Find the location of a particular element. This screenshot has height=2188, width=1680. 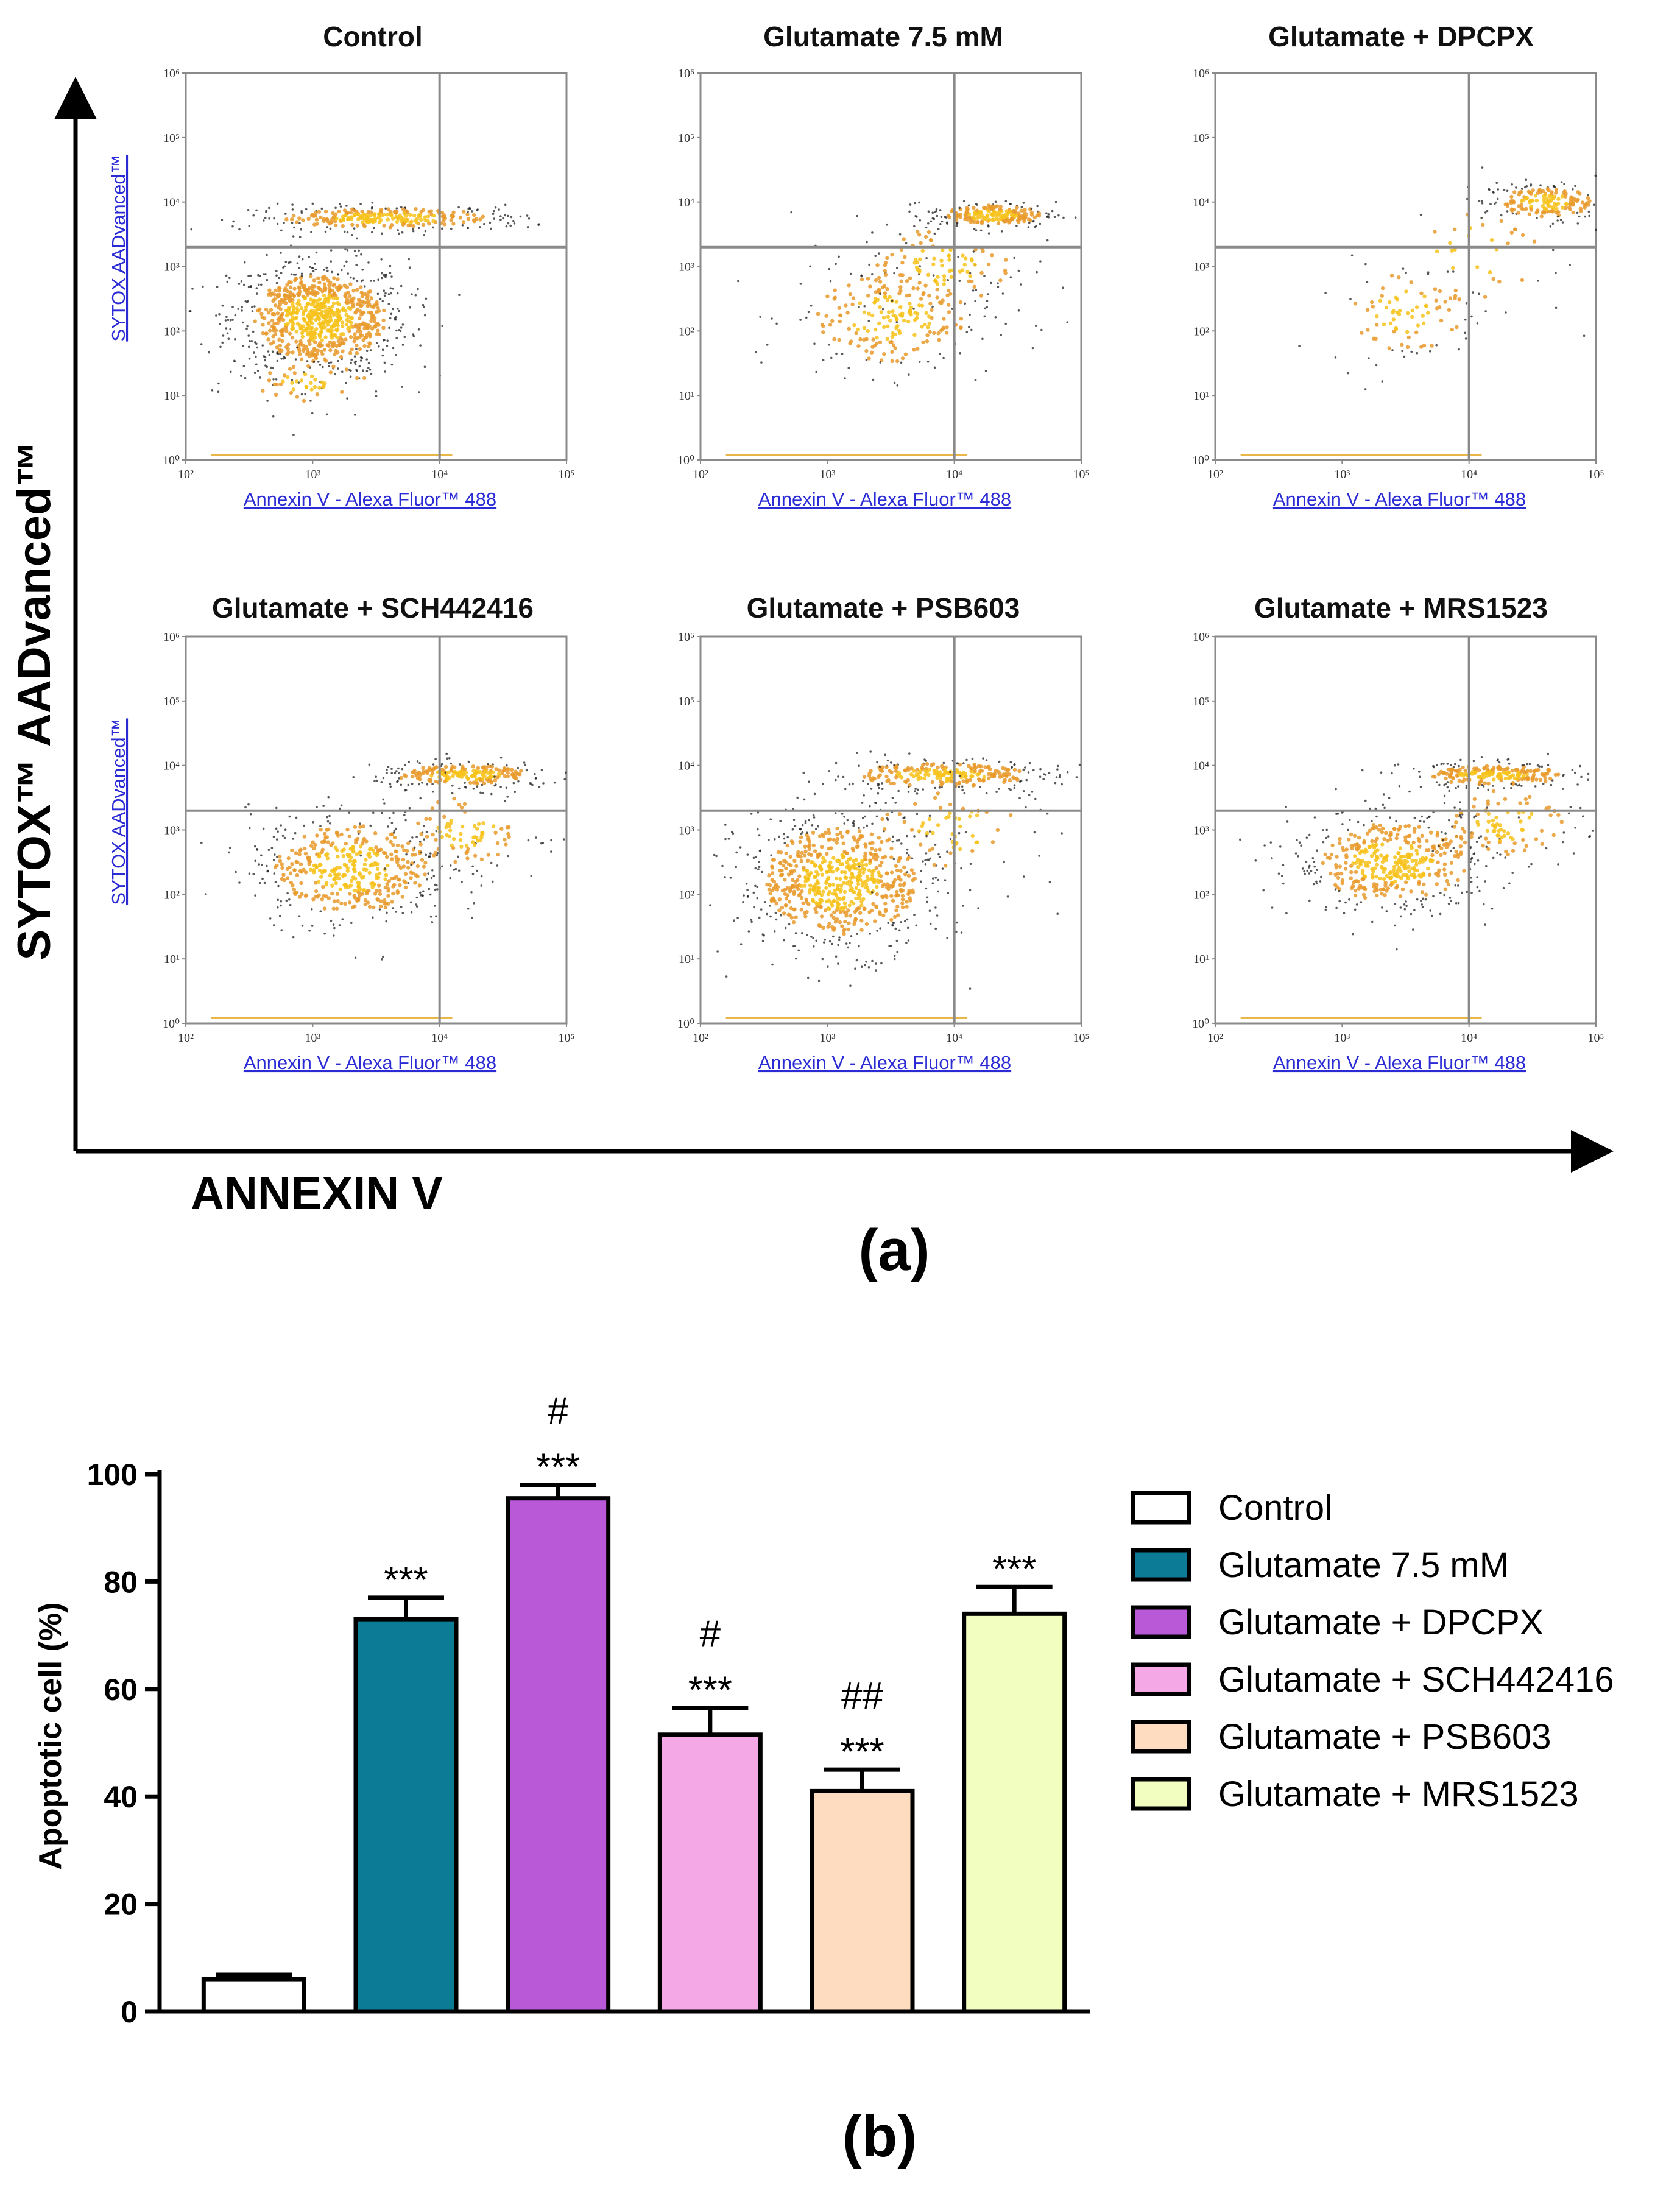

y-tick-label: 10³ is located at coordinates (1201, 267).